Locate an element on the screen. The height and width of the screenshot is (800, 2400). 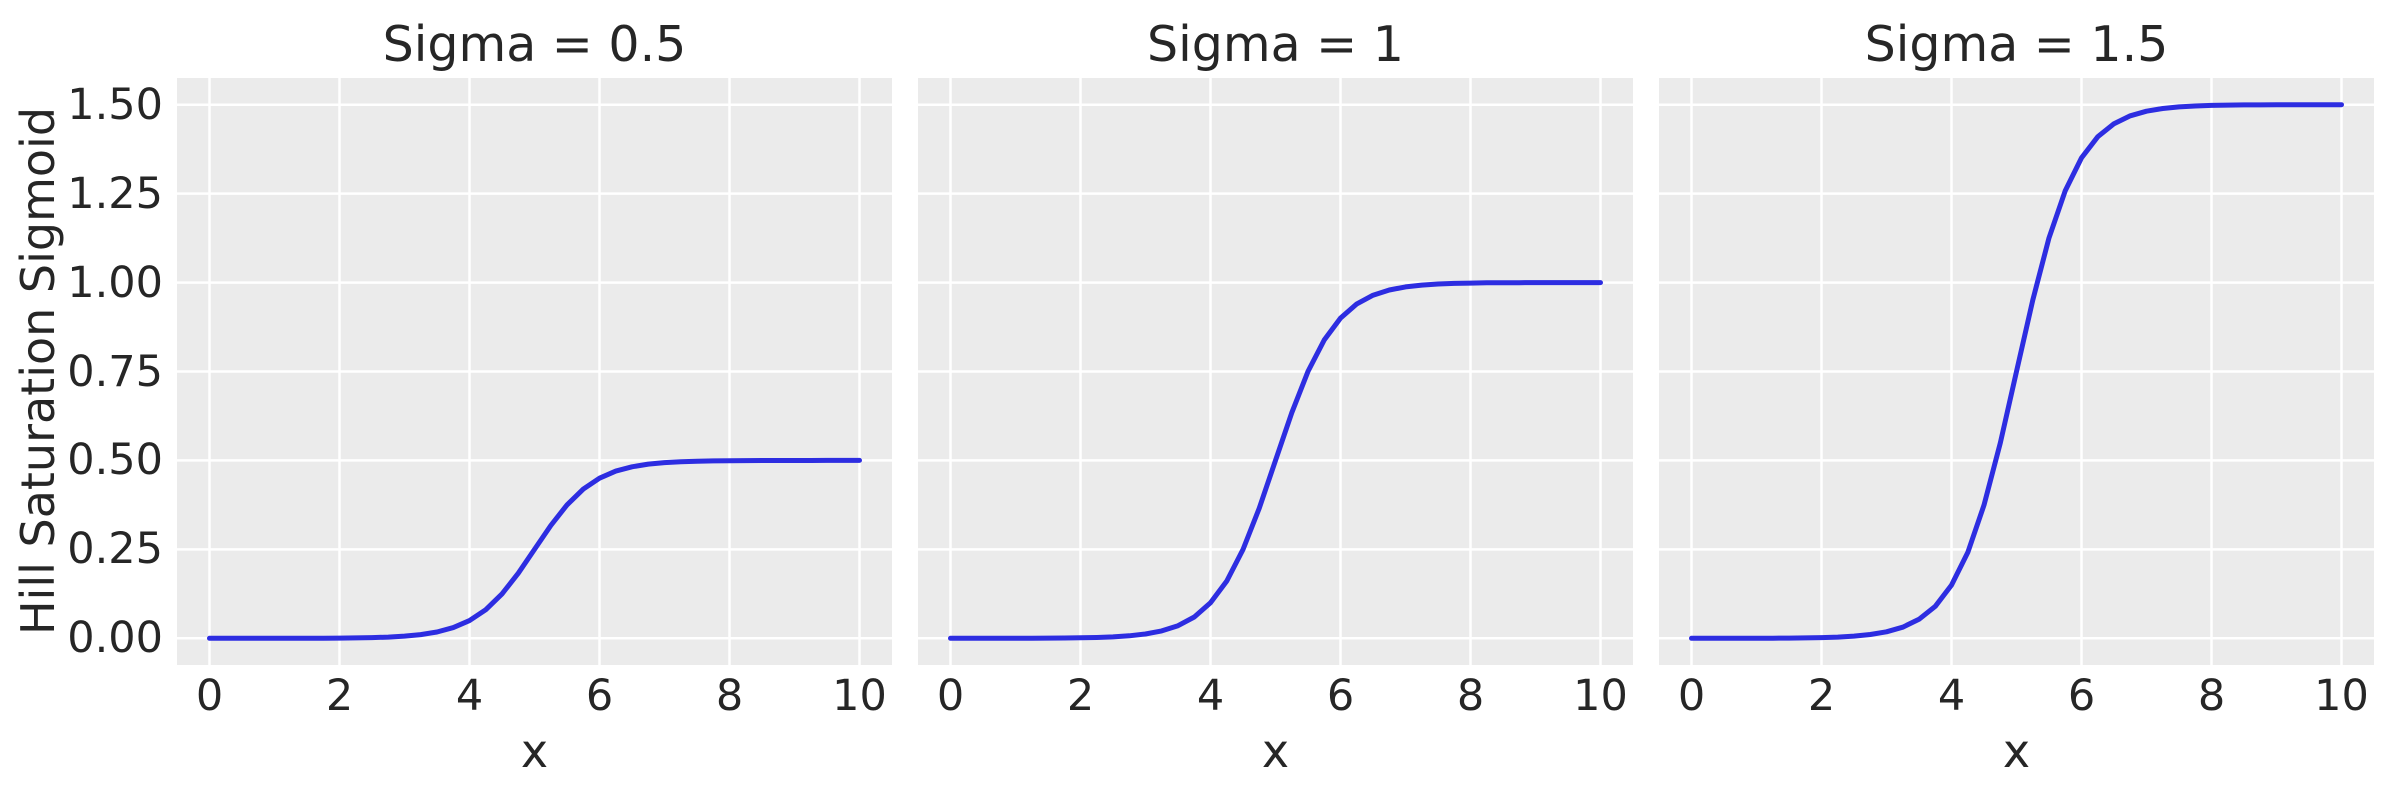
subplot-title: Sigma = 1 is located at coordinates (1275, 44).